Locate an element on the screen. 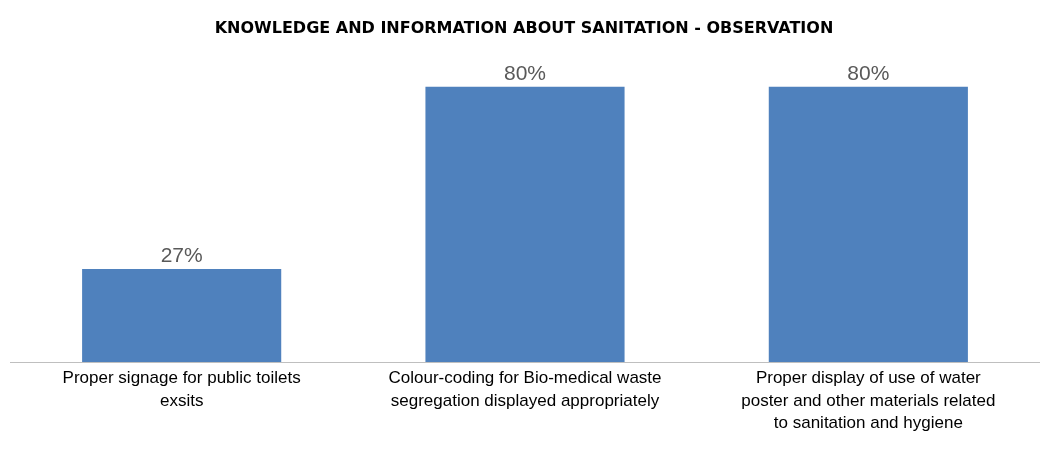 The width and height of the screenshot is (1048, 474). x-tick-label: Proper display of use of water poster and other materials related to sanitation and hygiene is located at coordinates (868, 400).